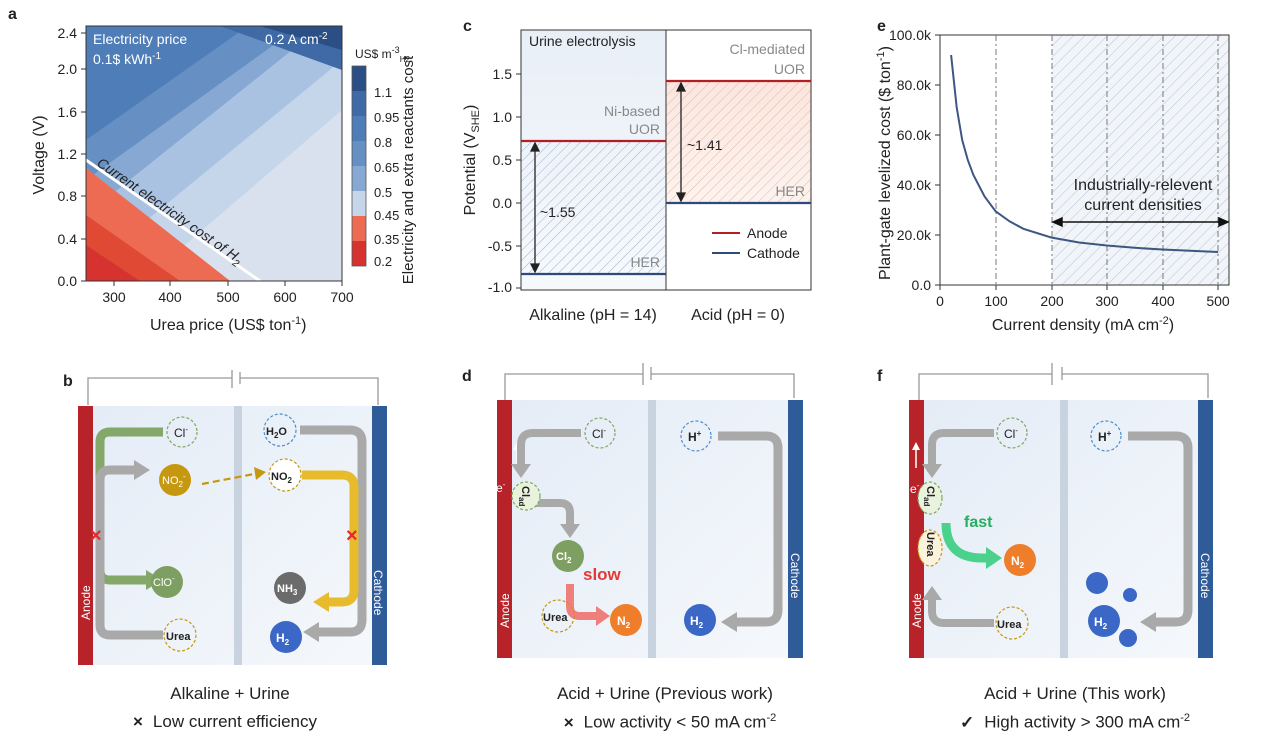  What do you see at coordinates (738, 315) in the screenshot?
I see `c-x-right: Acid (pH = 0)` at bounding box center [738, 315].